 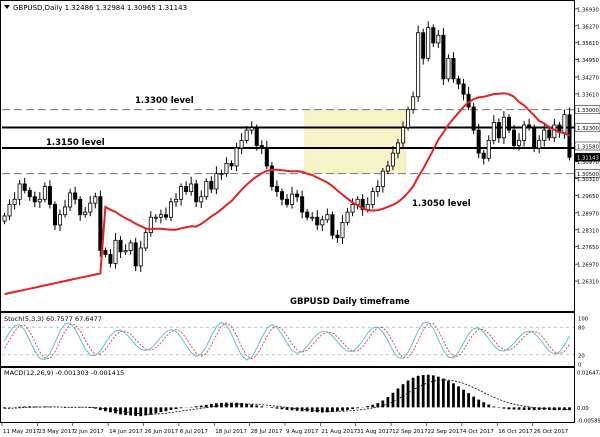 What do you see at coordinates (267, 432) in the screenshot?
I see `date-tick-label: 28 Jul 2017` at bounding box center [267, 432].